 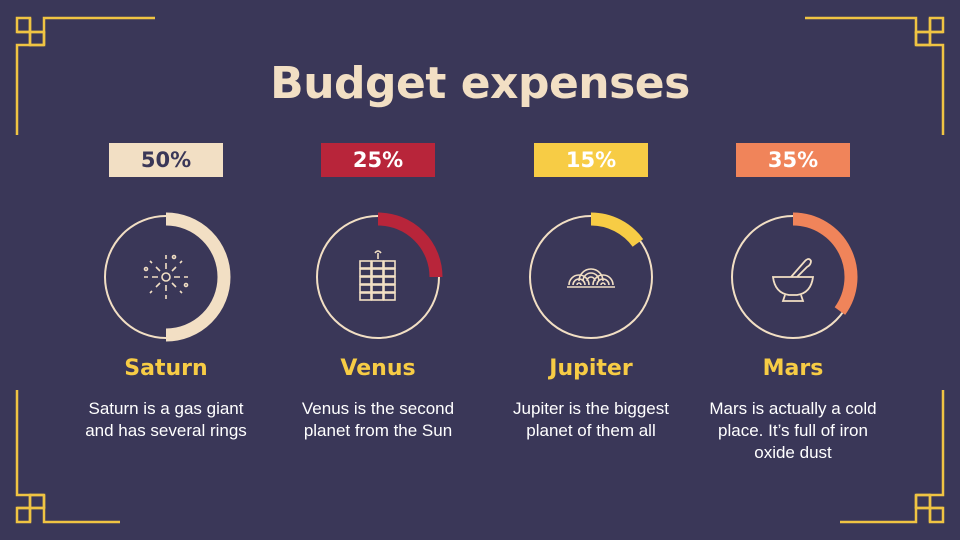 I want to click on planet-description: Venus is the second planet from the Sun, so click(x=378, y=419).